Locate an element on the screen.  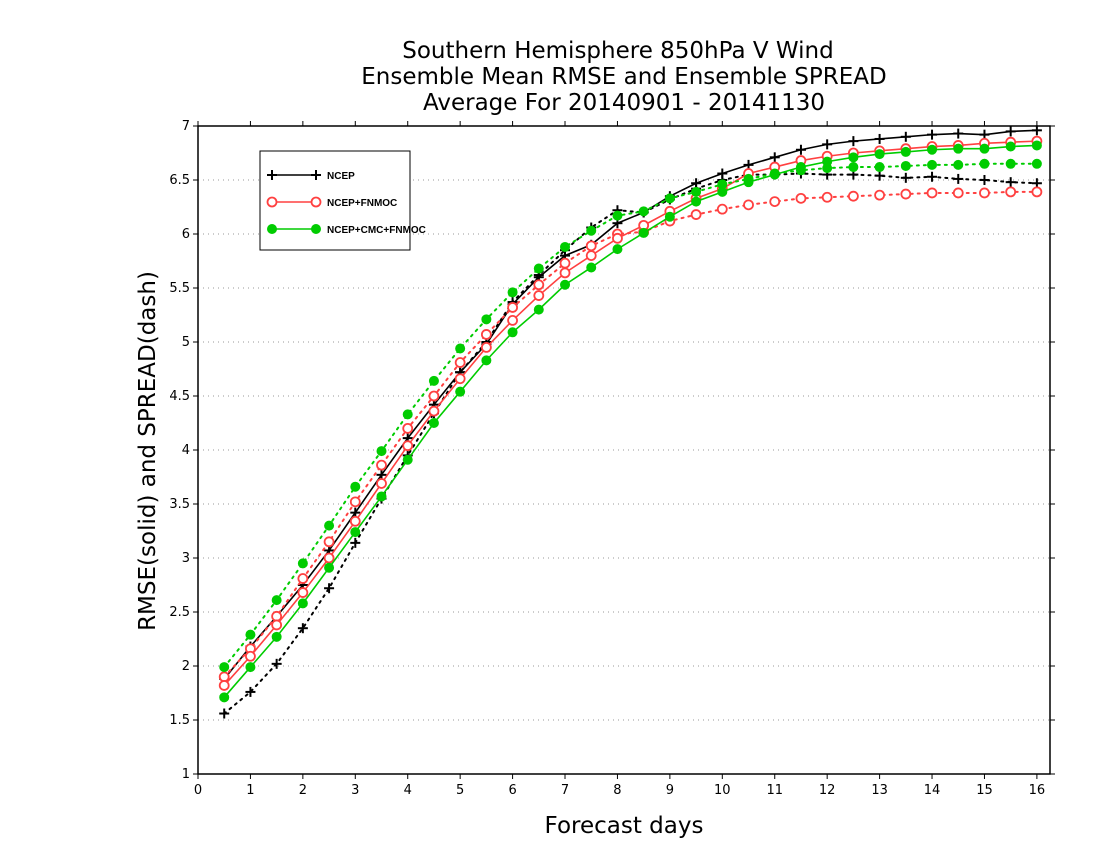
x-tick-label: 6 is located at coordinates (512, 790).